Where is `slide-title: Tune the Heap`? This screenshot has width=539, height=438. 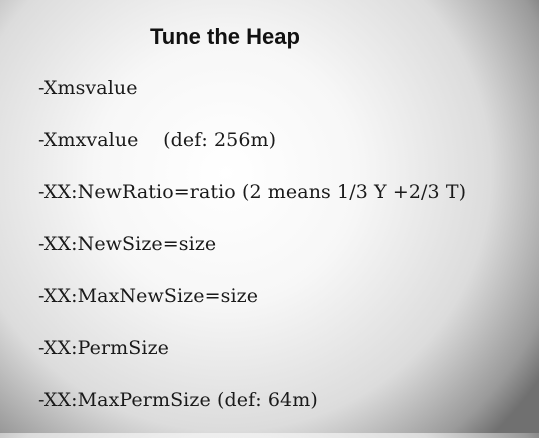 slide-title: Tune the Heap is located at coordinates (225, 36).